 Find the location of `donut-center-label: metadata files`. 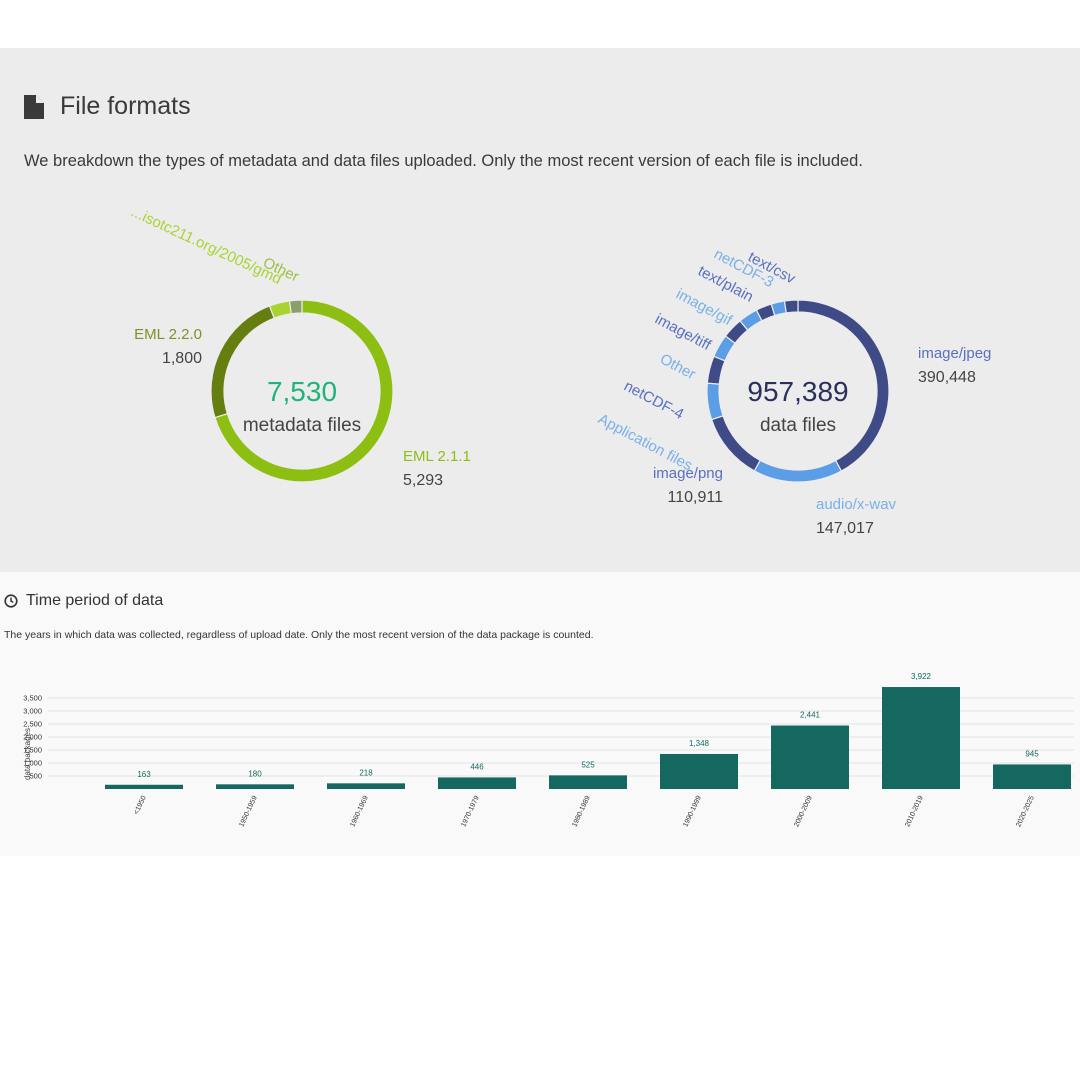

donut-center-label: metadata files is located at coordinates (302, 425).